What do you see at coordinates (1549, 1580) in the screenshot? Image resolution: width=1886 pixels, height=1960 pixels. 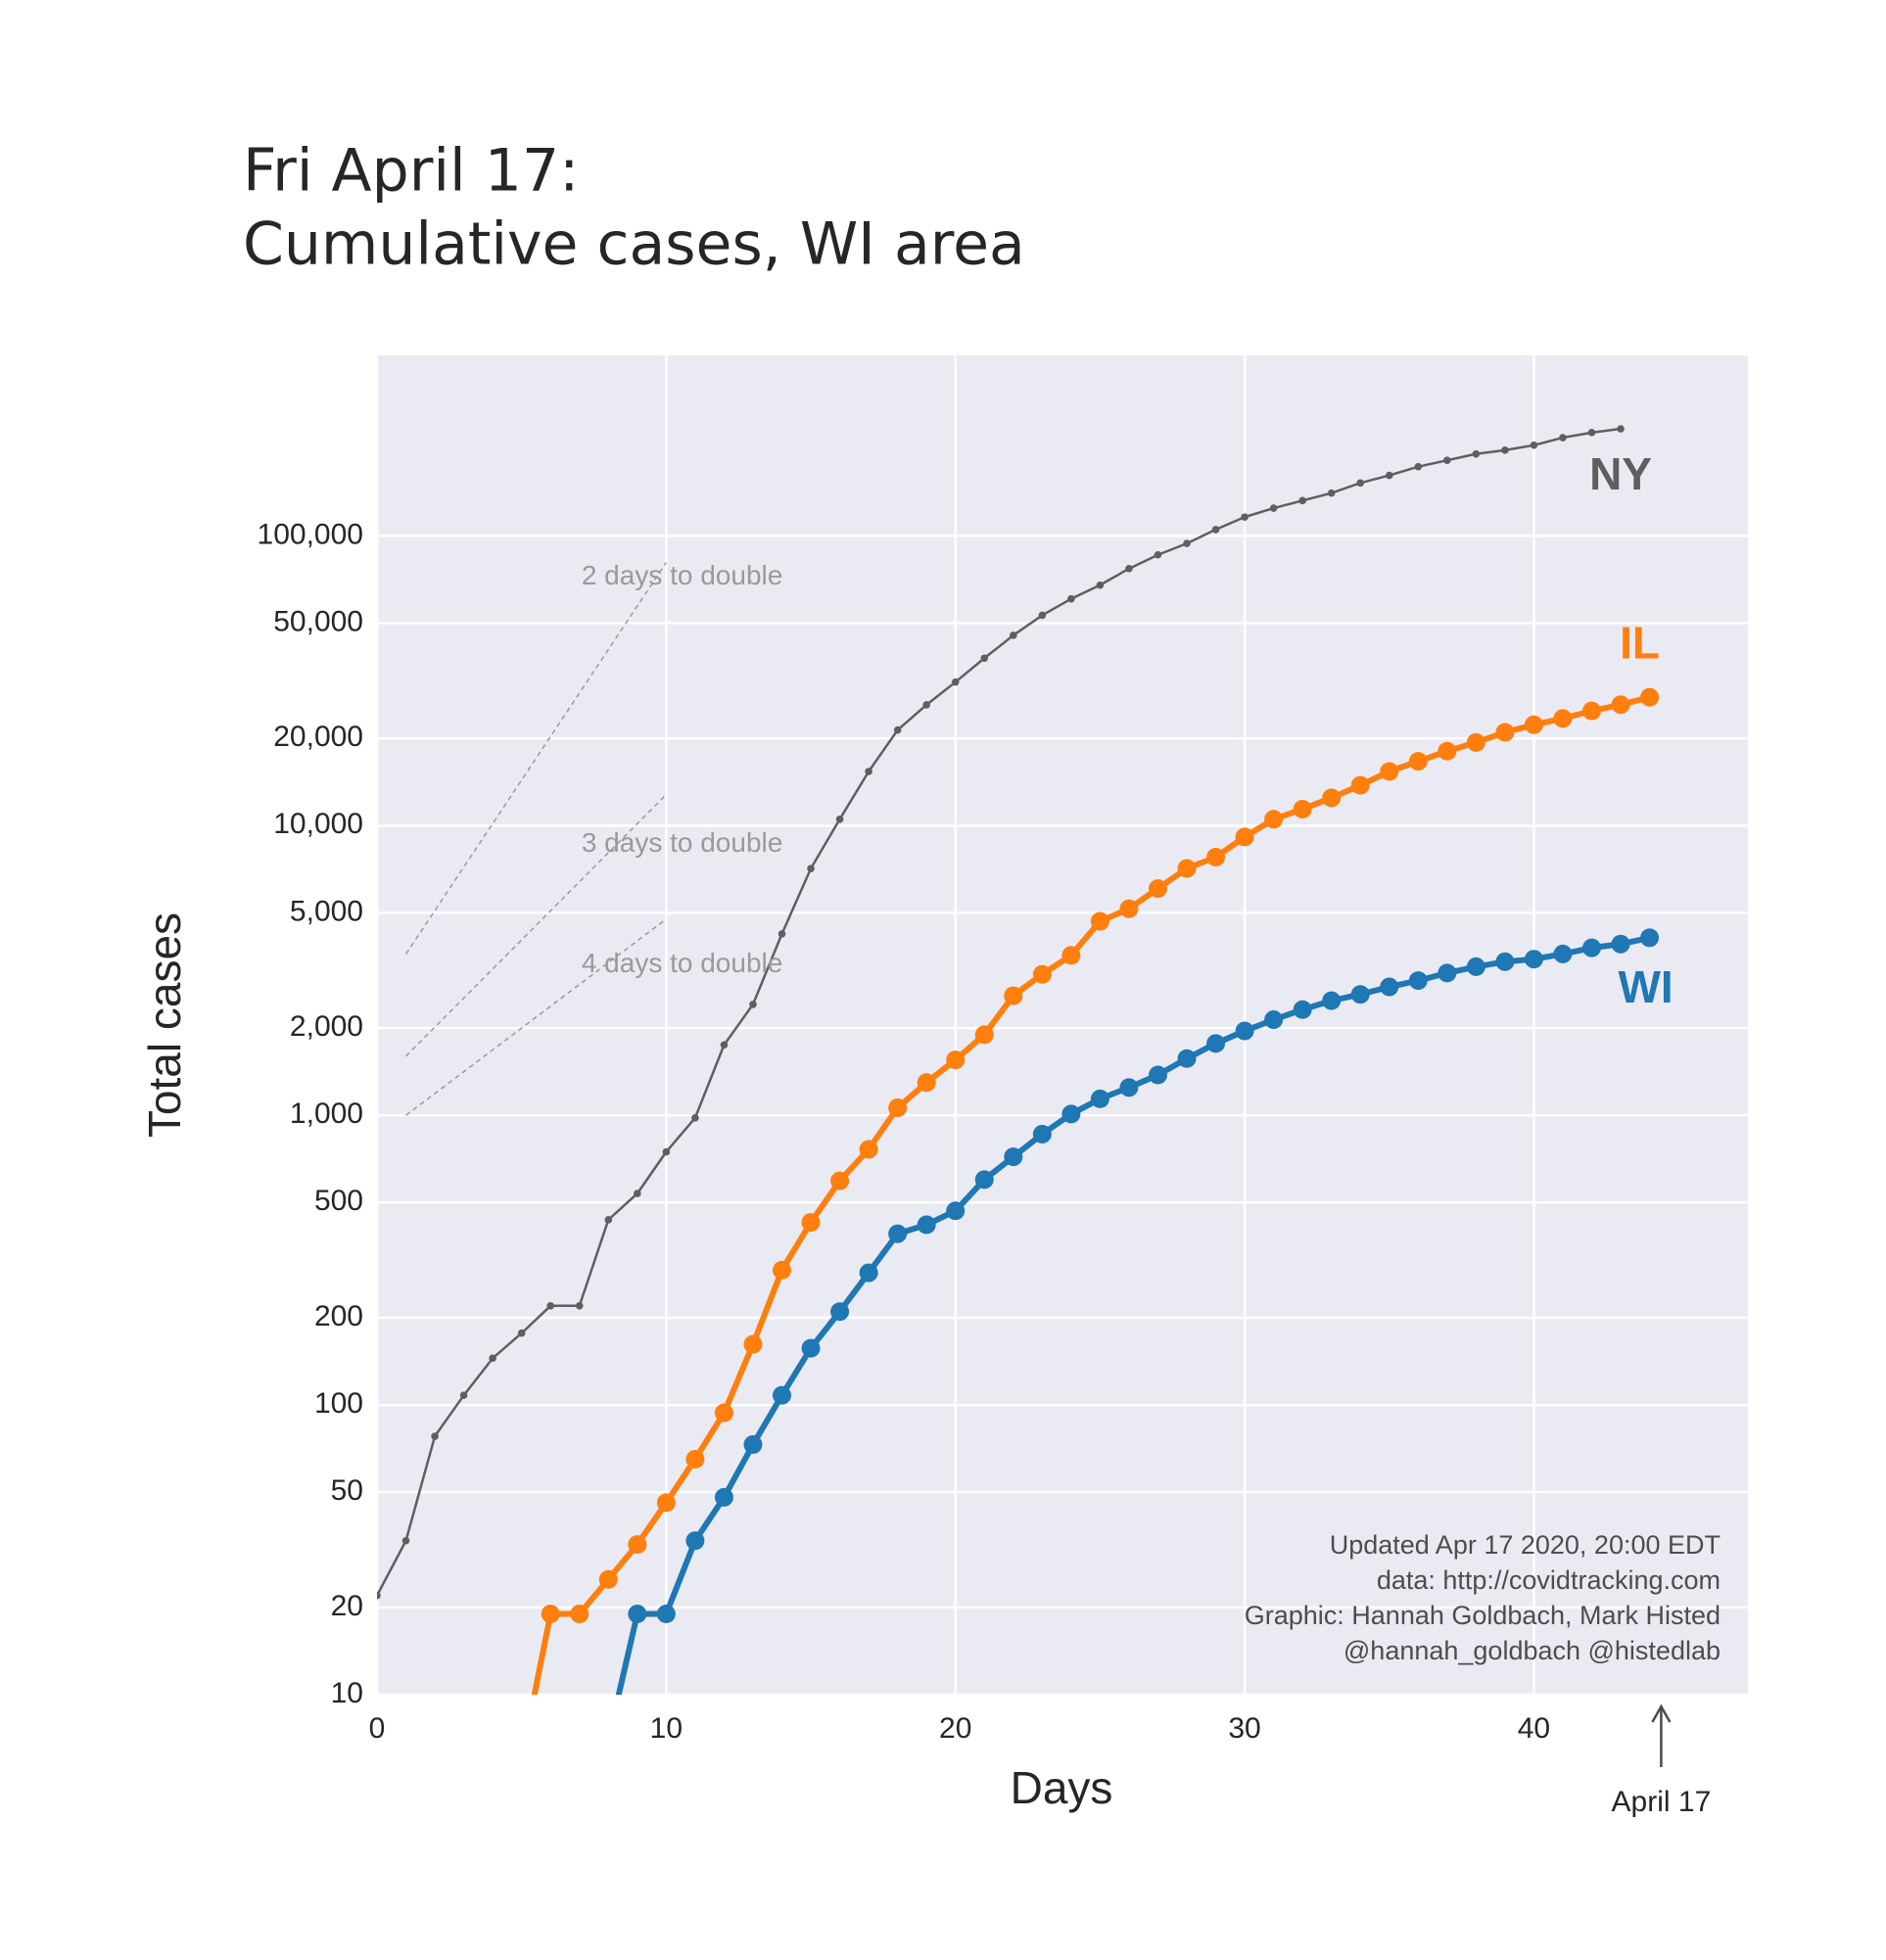 I see `note: data: http://covidtracking.com` at bounding box center [1549, 1580].